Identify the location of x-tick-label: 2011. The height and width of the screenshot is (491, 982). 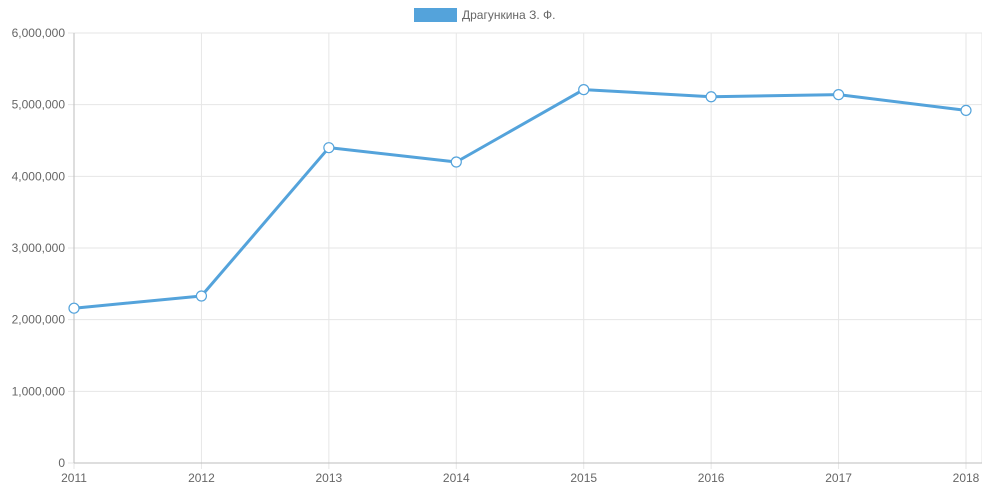
(74, 478).